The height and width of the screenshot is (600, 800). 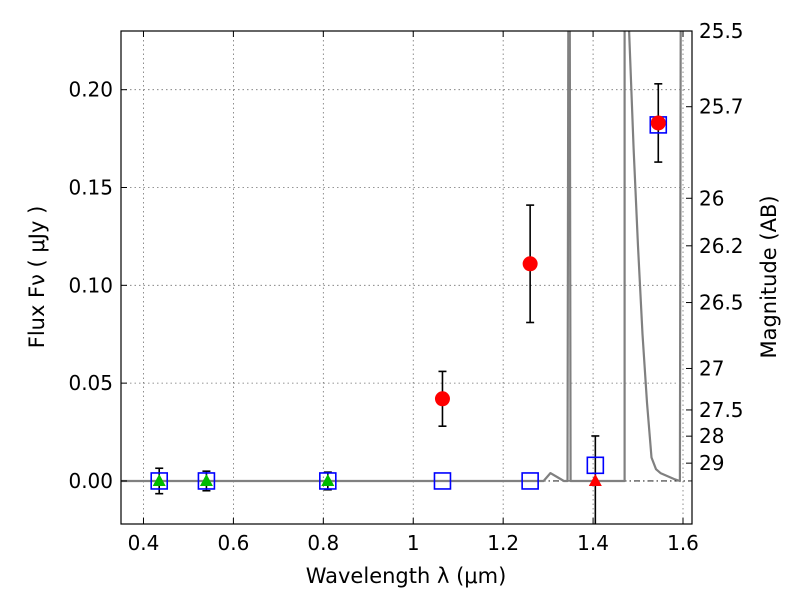 What do you see at coordinates (721, 303) in the screenshot?
I see `mag-tick-label: 26.5` at bounding box center [721, 303].